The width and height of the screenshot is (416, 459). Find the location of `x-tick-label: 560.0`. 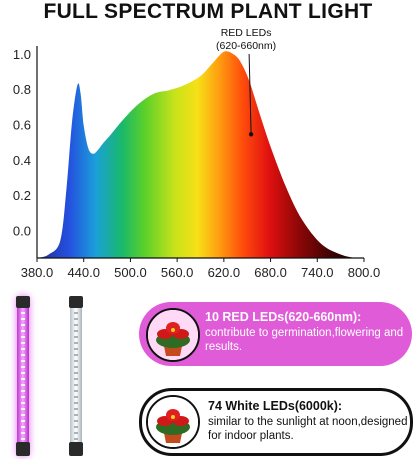

x-tick-label: 560.0 is located at coordinates (177, 272).